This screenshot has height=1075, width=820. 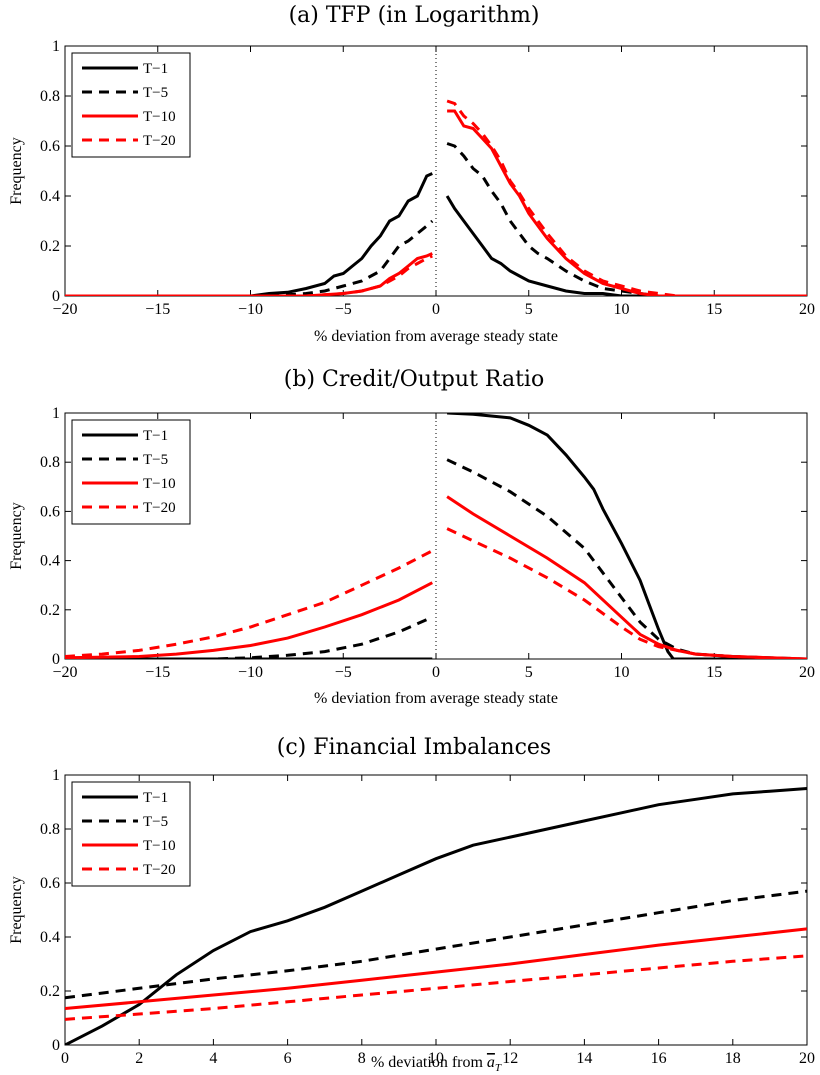 What do you see at coordinates (498, 1068) in the screenshot?
I see `x-axis-label-subscript: T` at bounding box center [498, 1068].